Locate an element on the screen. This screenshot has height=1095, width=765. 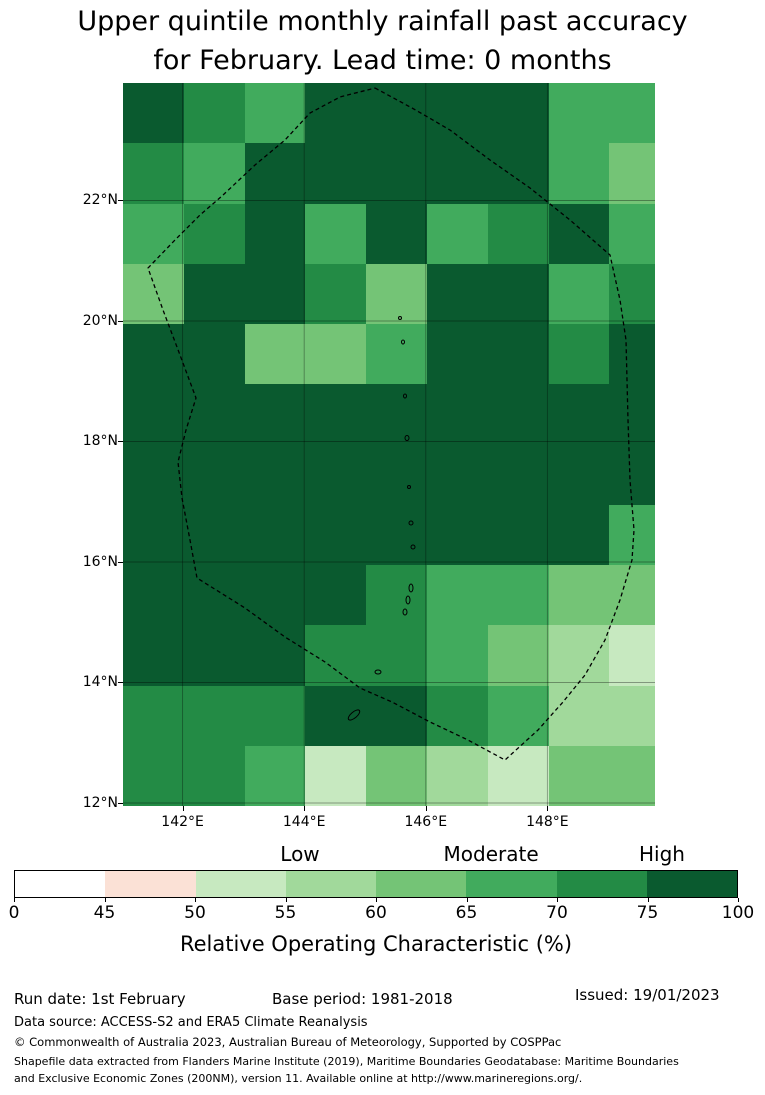
colorbar-category-low: Low is located at coordinates (300, 854).